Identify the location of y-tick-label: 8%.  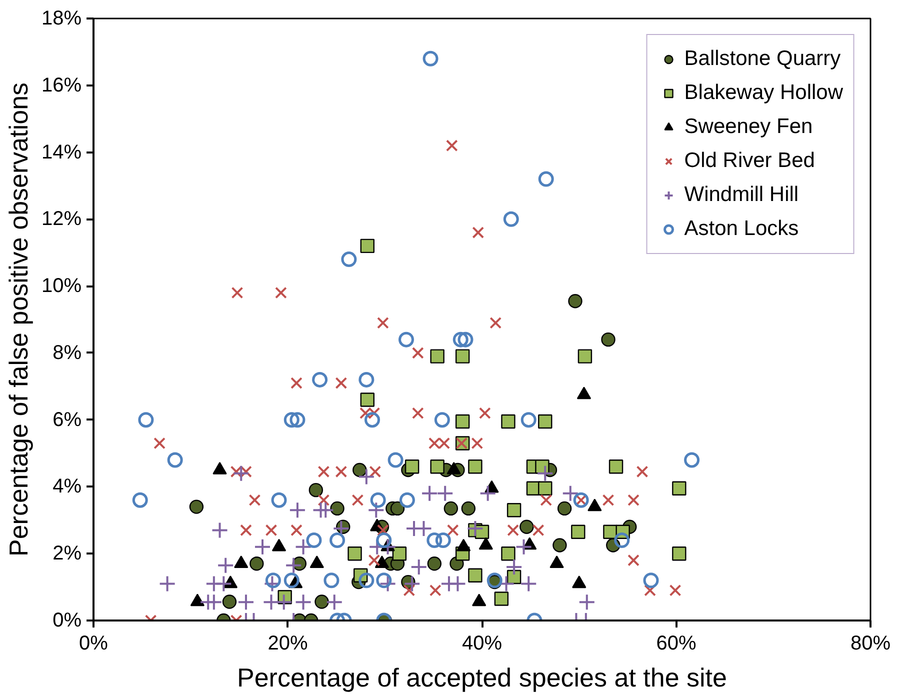
(67, 353).